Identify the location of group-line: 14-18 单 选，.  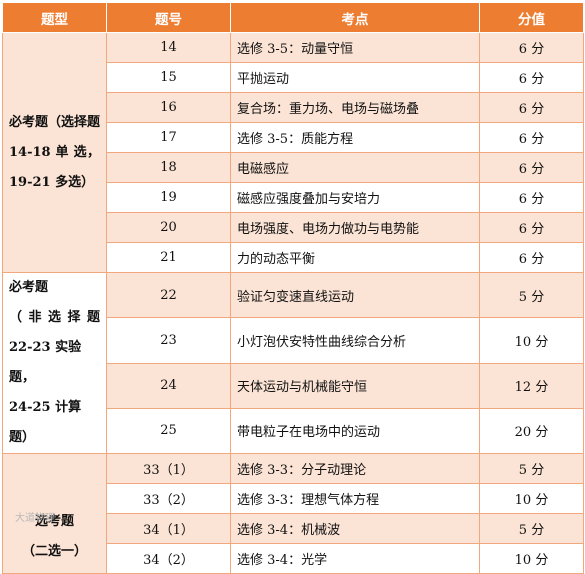
(54, 152).